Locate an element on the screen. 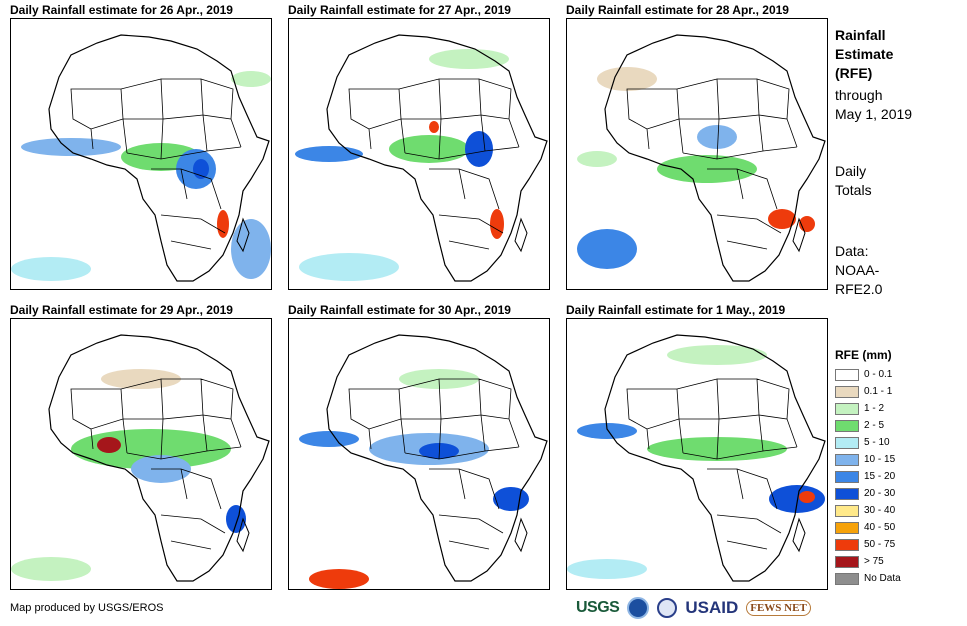 This screenshot has width=967, height=626. legend-item: 1 - 2 is located at coordinates (895, 408).